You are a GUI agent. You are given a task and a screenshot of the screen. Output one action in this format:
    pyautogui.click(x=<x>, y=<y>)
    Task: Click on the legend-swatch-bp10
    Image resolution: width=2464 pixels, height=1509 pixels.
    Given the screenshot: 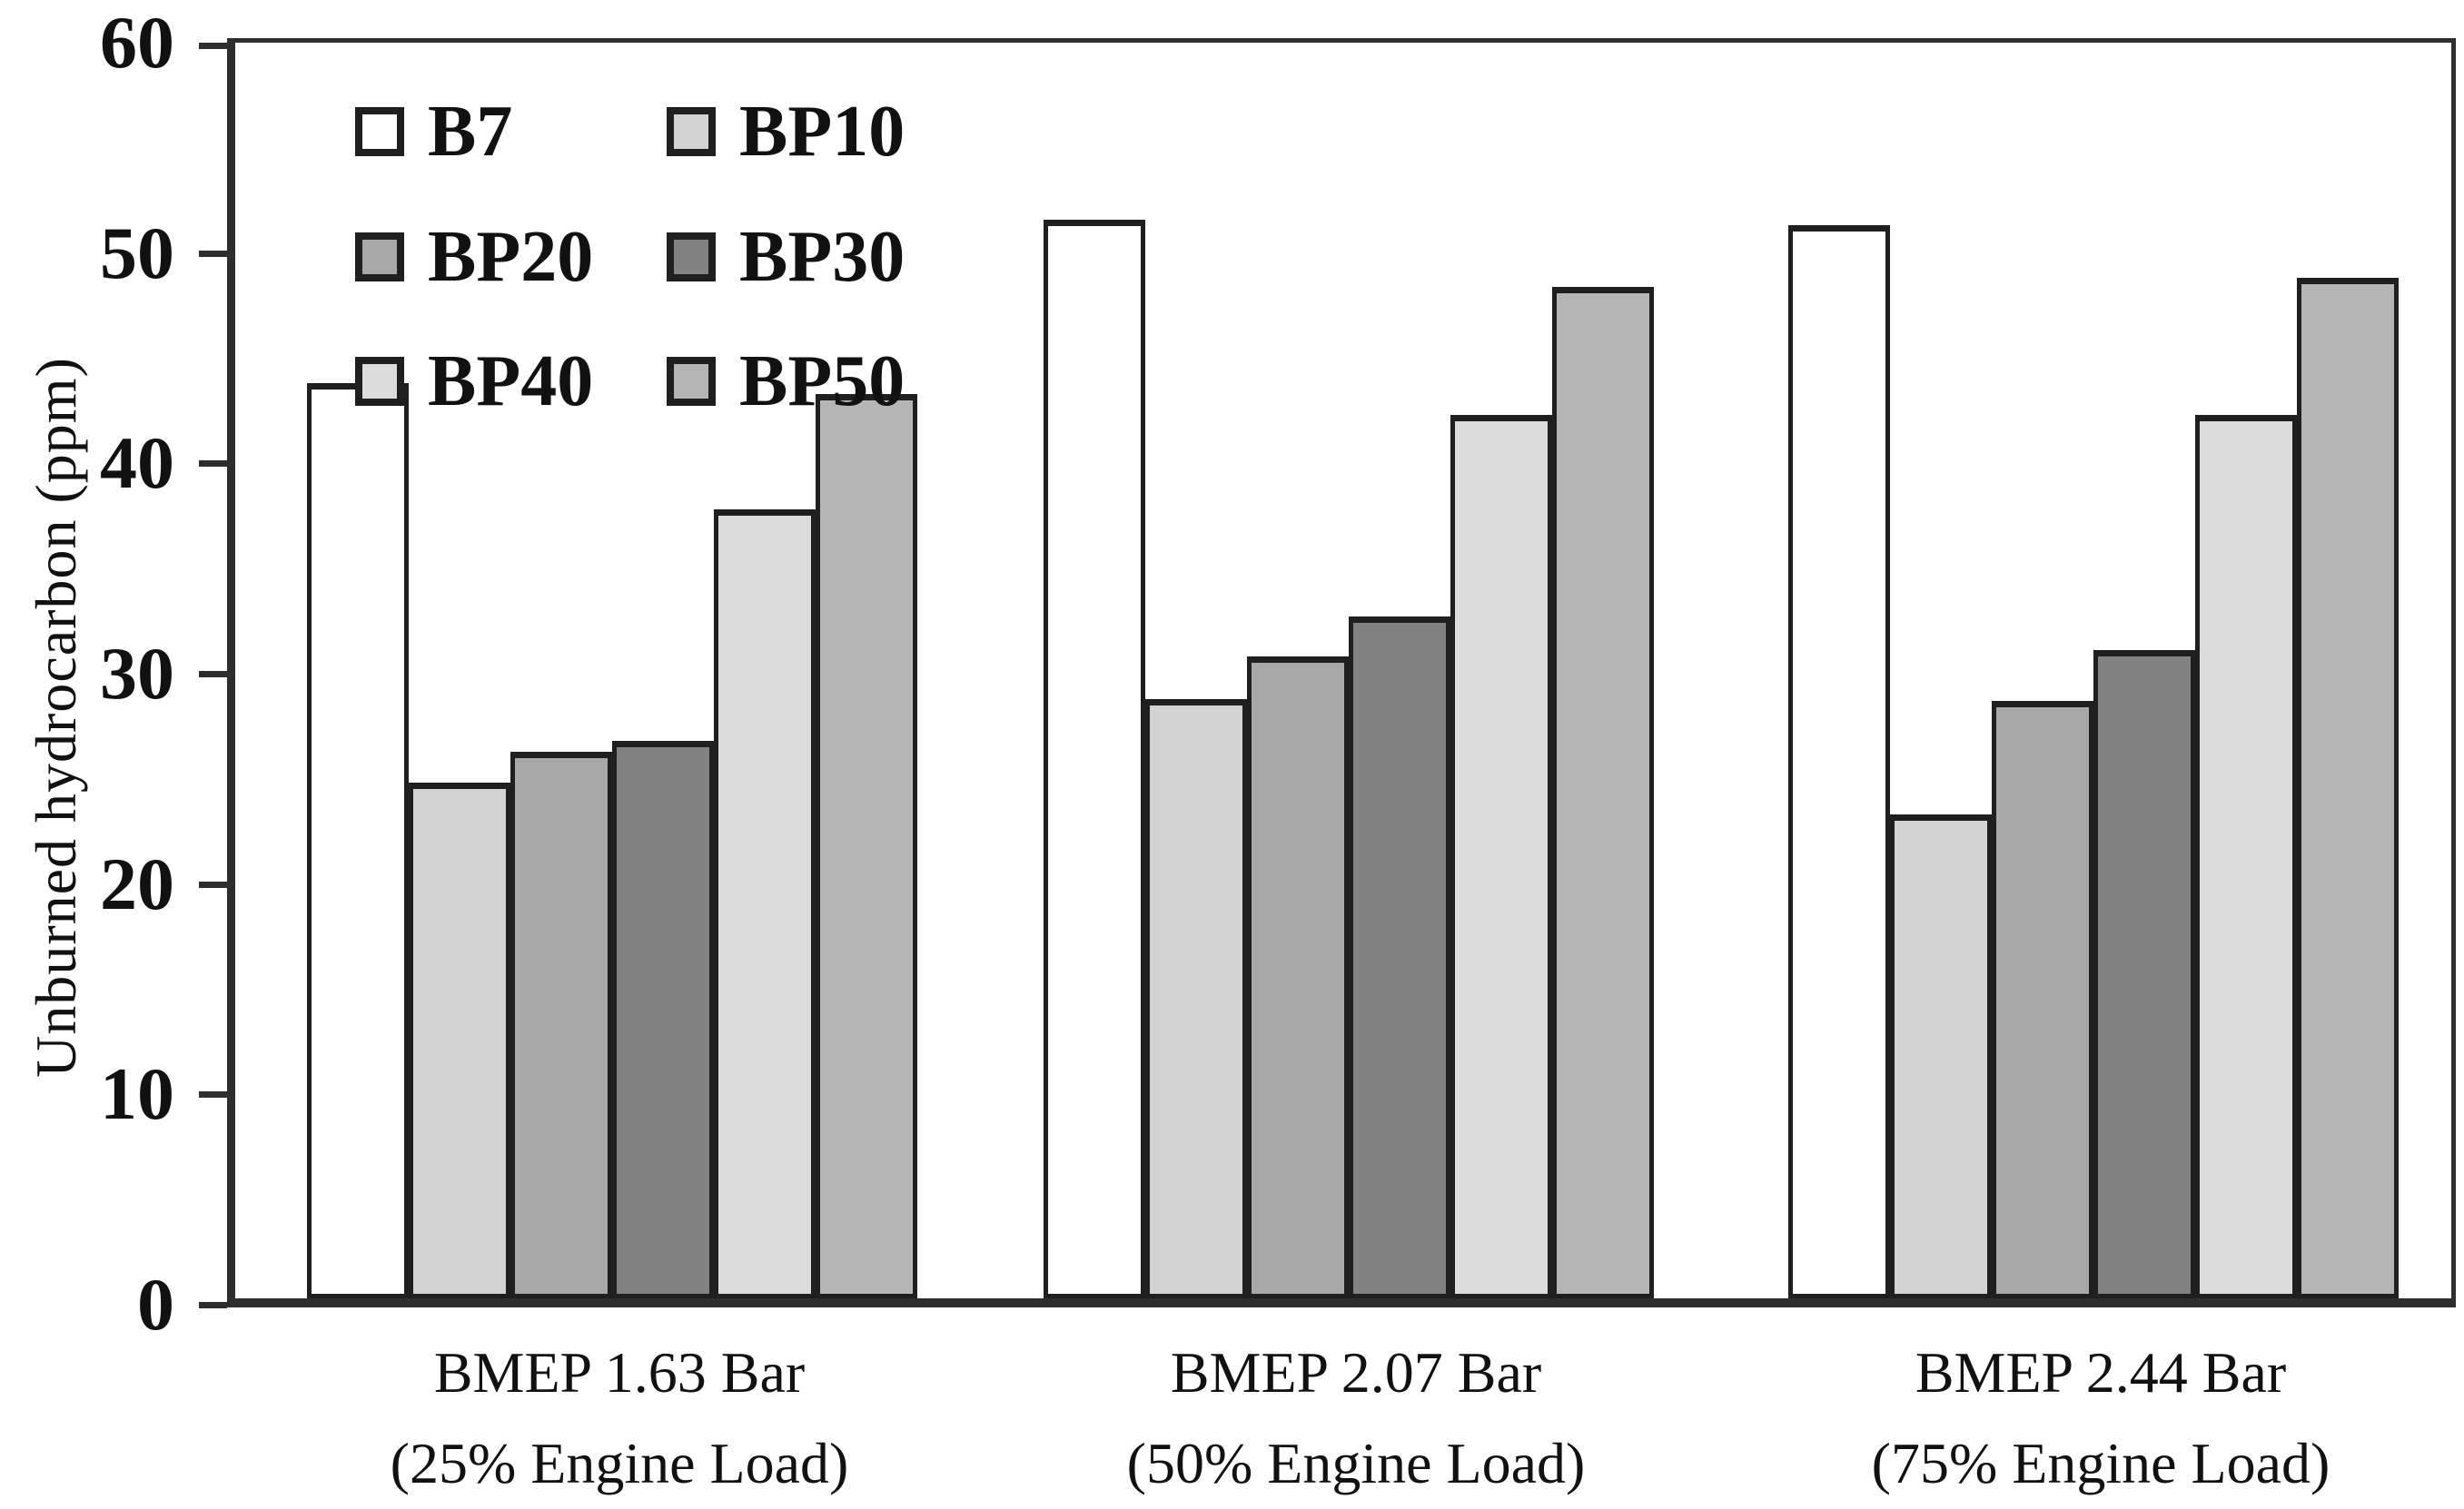 What is the action you would take?
    pyautogui.click(x=691, y=131)
    